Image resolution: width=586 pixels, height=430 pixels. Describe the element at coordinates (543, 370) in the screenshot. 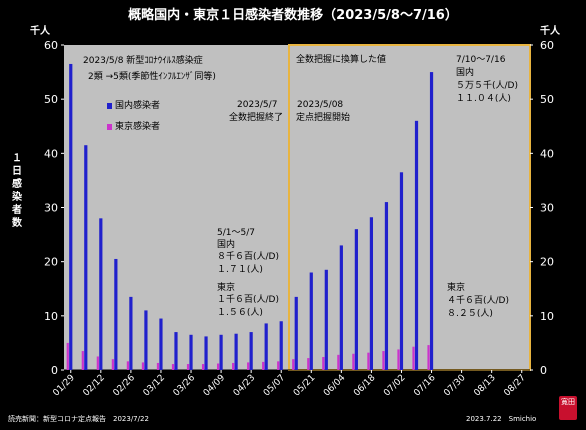

I see `y-tick-label-right: 0` at that location.